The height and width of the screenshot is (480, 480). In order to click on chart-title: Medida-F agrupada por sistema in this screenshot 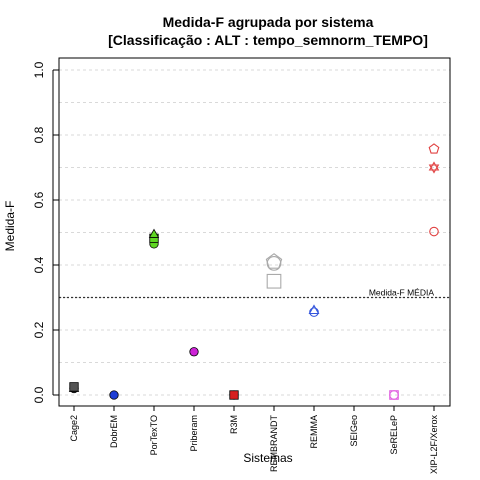, I will do `click(268, 22)`.